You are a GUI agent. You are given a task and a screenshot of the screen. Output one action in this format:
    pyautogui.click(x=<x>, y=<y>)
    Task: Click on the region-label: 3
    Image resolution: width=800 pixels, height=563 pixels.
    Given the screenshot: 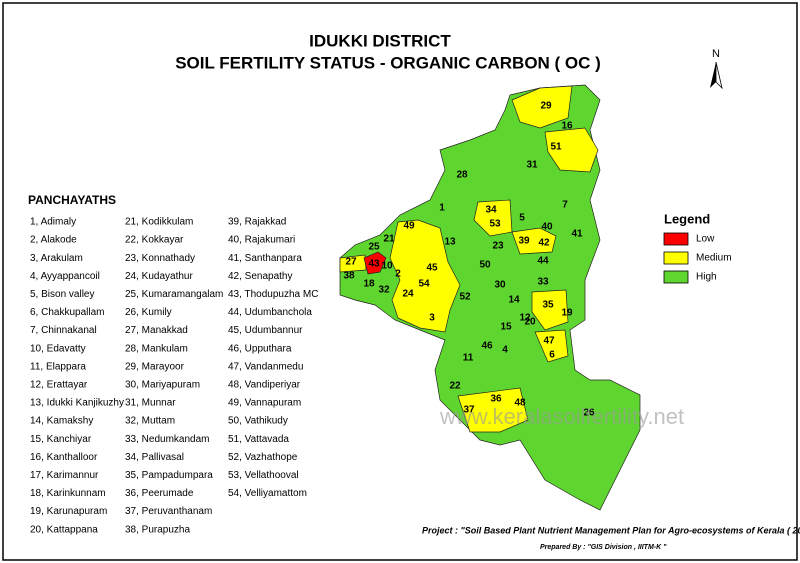 What is the action you would take?
    pyautogui.click(x=432, y=318)
    